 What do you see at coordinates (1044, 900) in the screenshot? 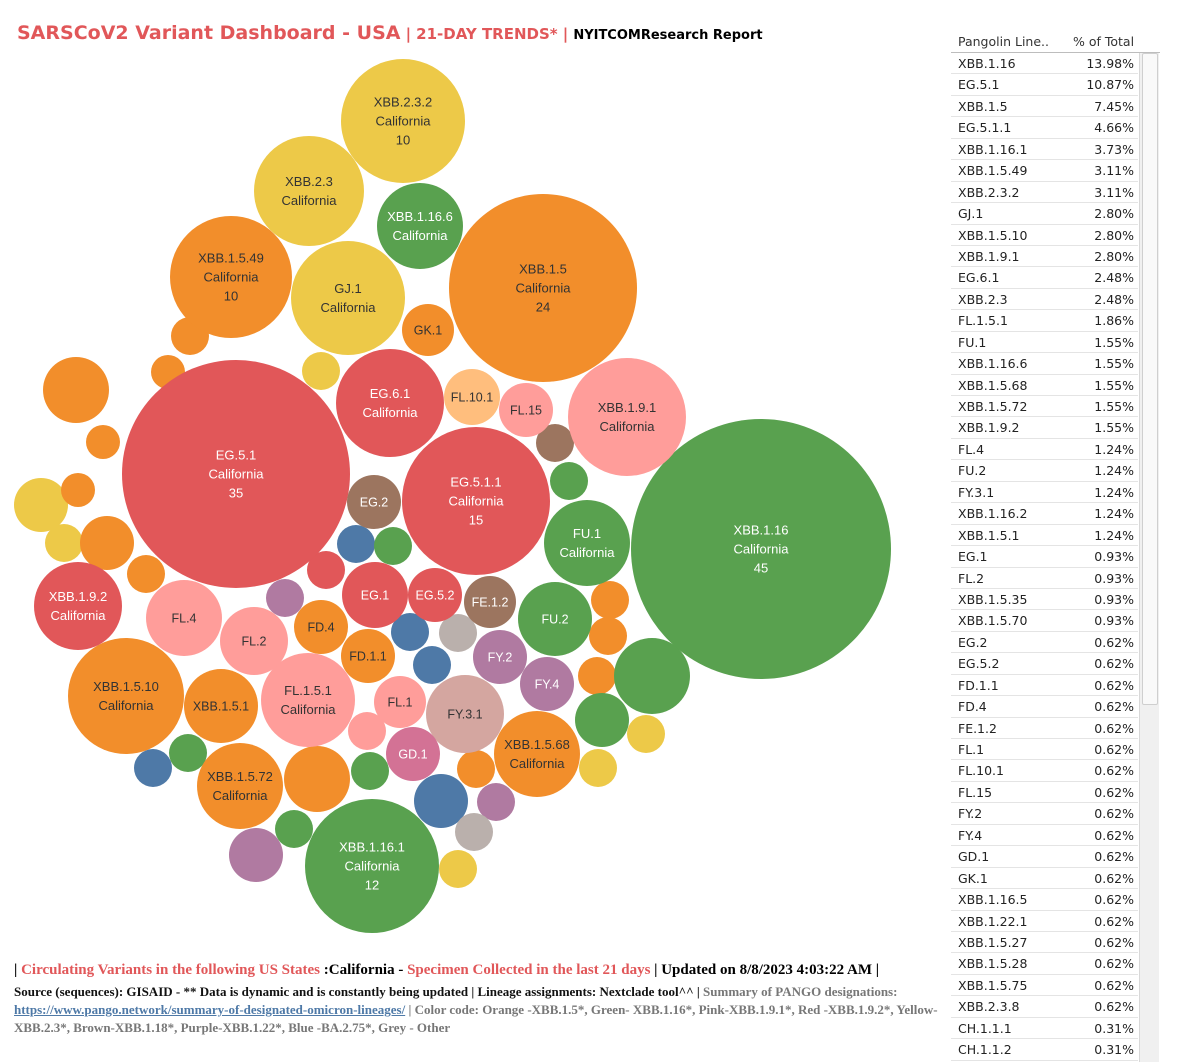
I see `table-row: XBB.1.16.5 0.62%` at bounding box center [1044, 900].